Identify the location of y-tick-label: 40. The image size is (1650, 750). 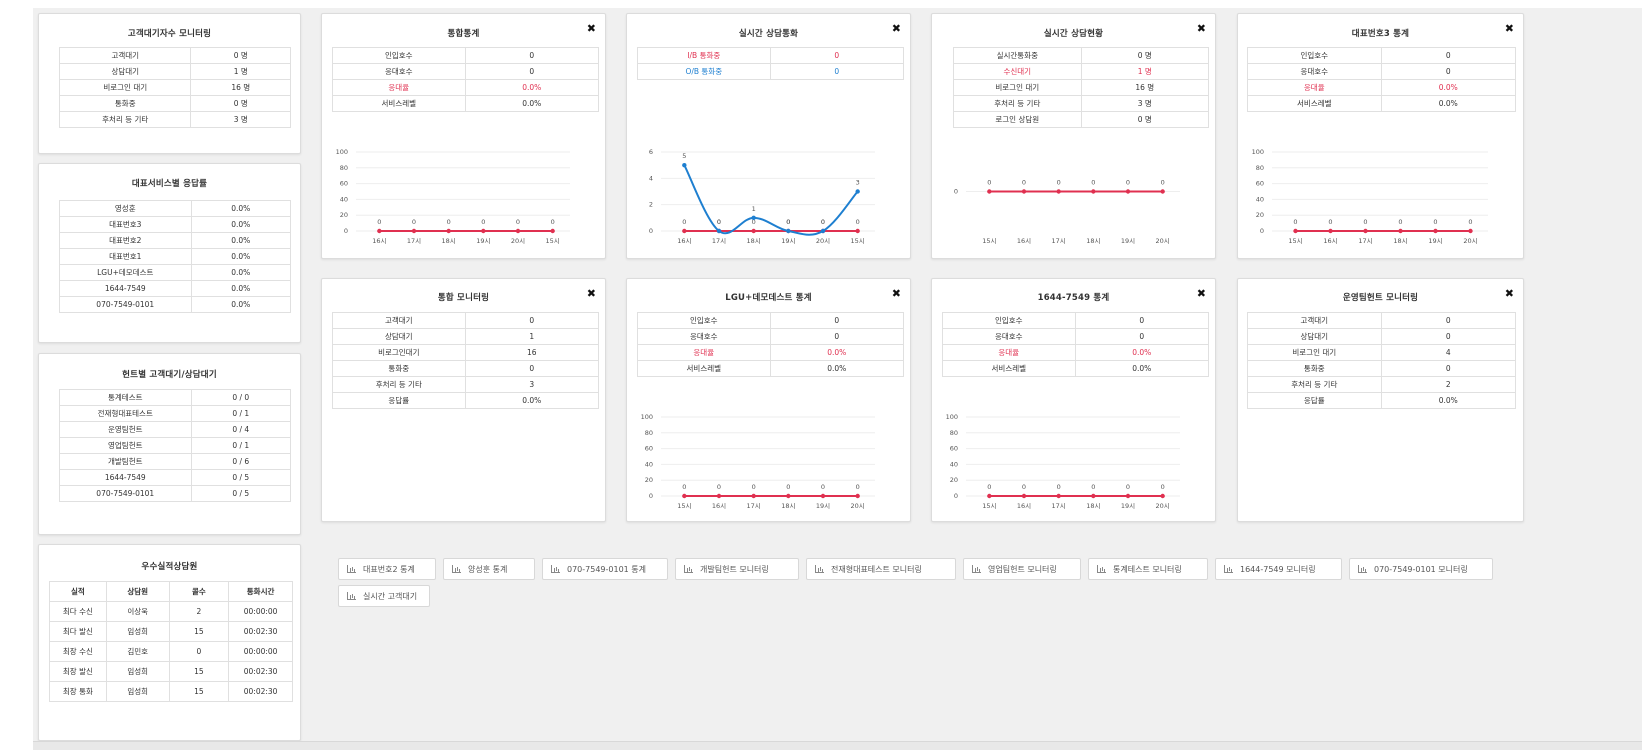
(344, 199).